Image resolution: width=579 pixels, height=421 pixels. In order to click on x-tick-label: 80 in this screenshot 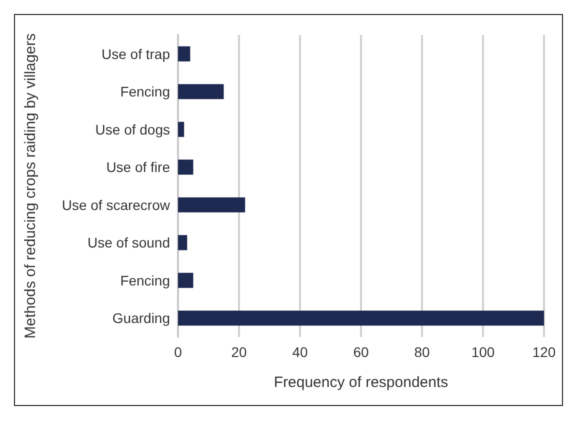, I will do `click(422, 352)`.